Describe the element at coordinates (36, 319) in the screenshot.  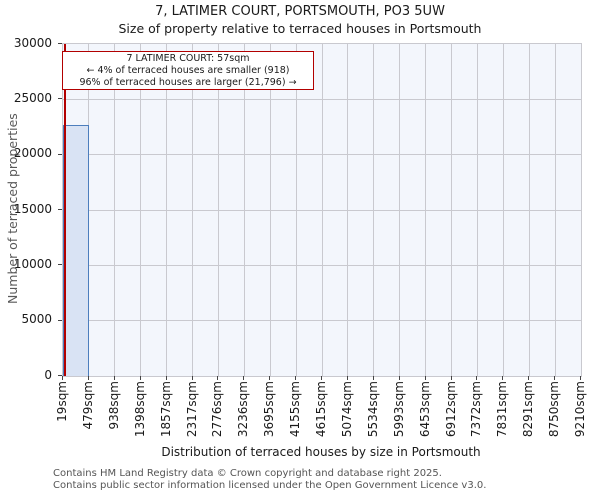
I see `y-tick-label: 5000` at that location.